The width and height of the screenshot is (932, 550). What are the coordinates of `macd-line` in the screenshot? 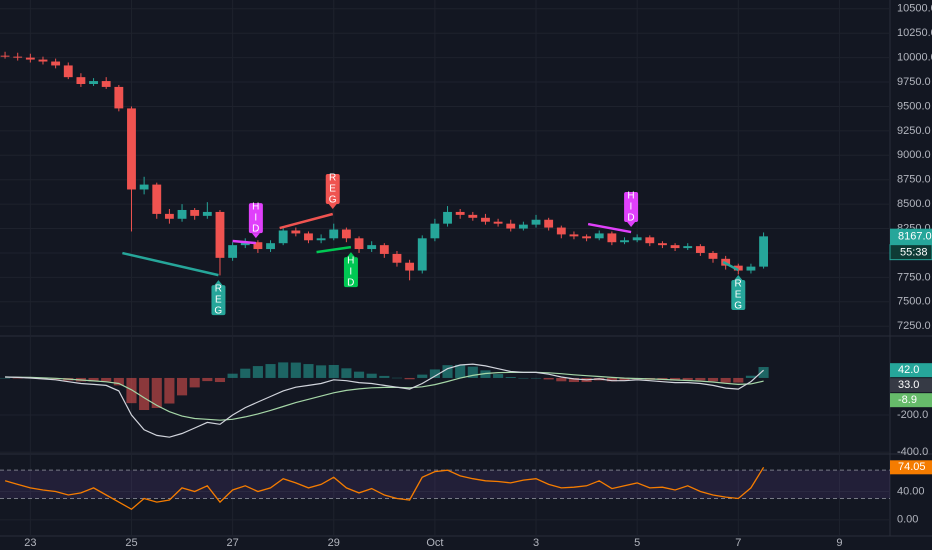 It's located at (385, 400).